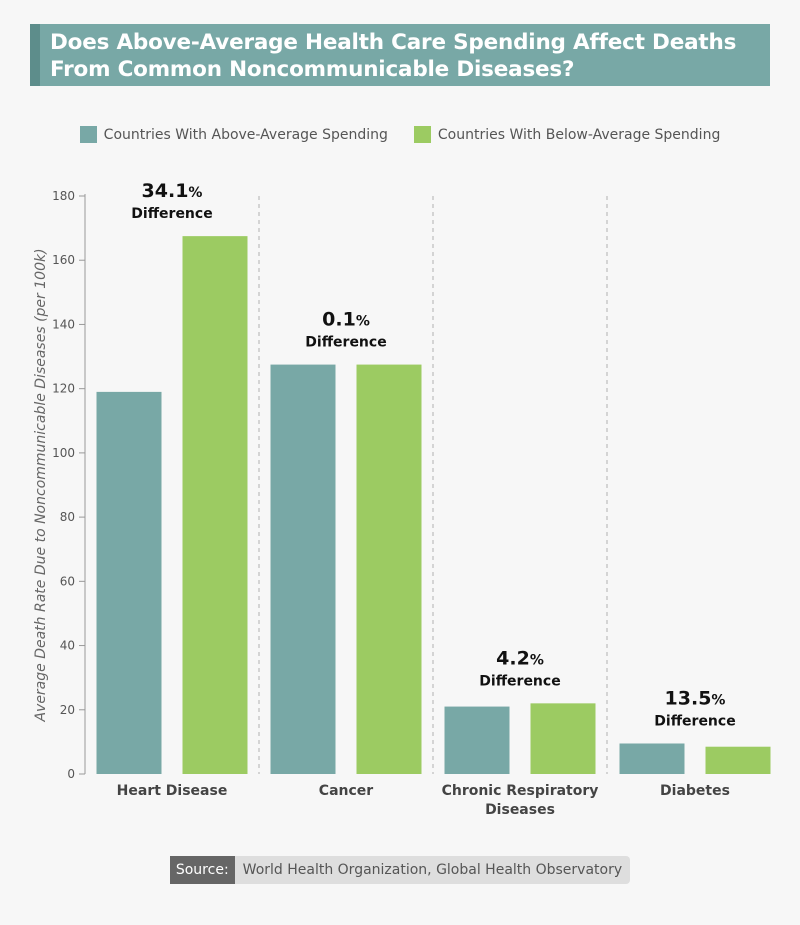 Image resolution: width=800 pixels, height=925 pixels. I want to click on legend-label-below: Countries With Below-Average Spending, so click(579, 134).